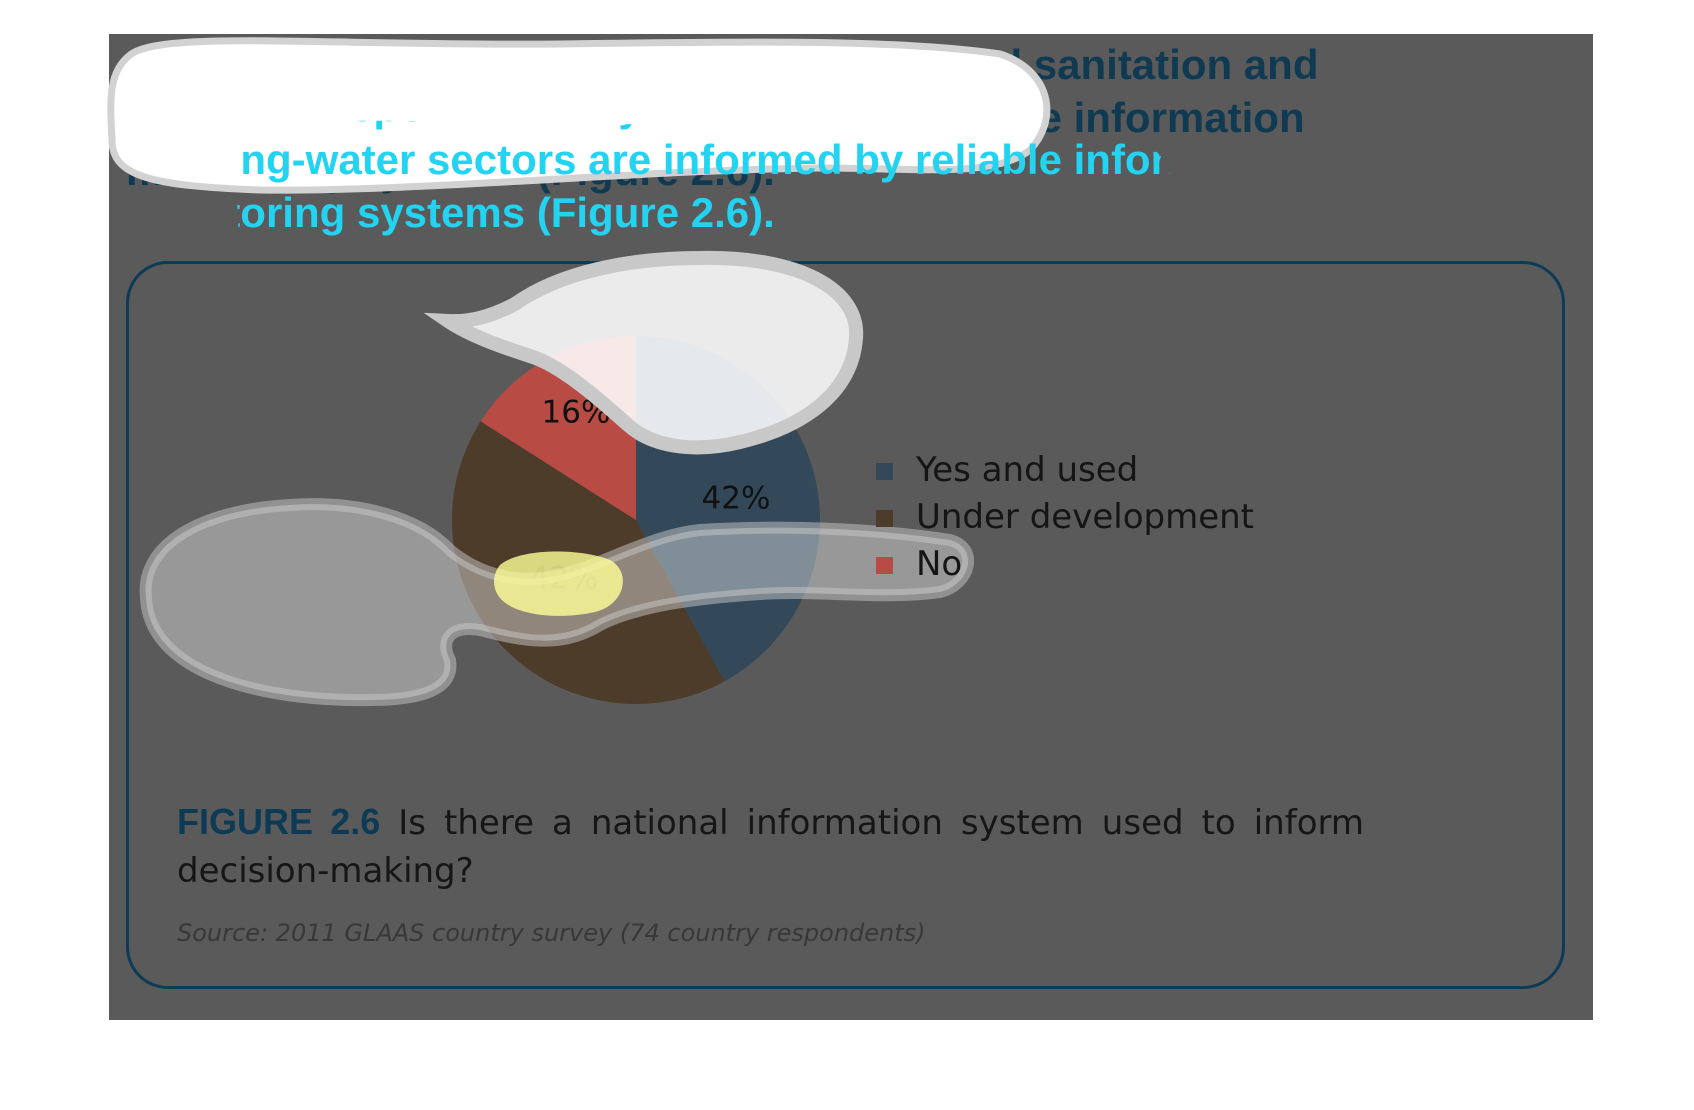  Describe the element at coordinates (1027, 470) in the screenshot. I see `legend-label-yes: Yes and used` at that location.